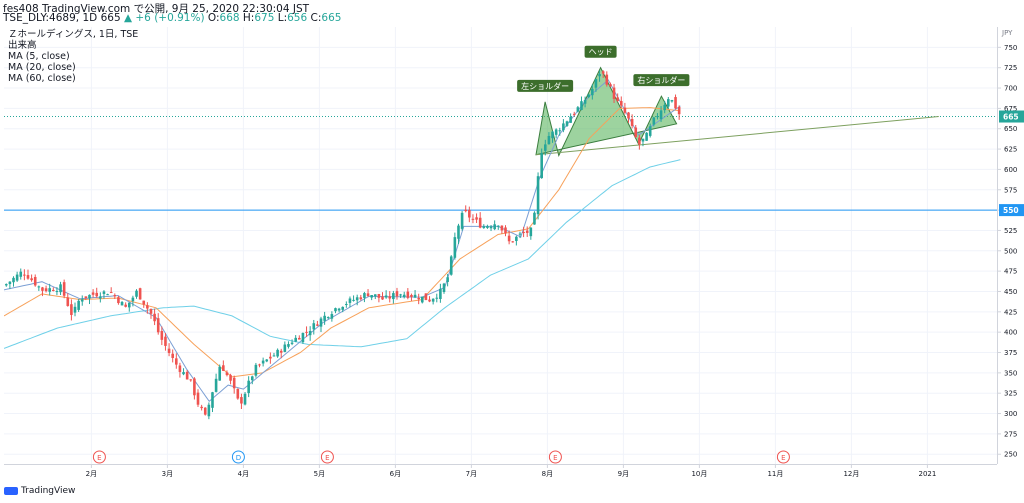  What do you see at coordinates (282, 18) in the screenshot?
I see `low-label: L:` at bounding box center [282, 18].